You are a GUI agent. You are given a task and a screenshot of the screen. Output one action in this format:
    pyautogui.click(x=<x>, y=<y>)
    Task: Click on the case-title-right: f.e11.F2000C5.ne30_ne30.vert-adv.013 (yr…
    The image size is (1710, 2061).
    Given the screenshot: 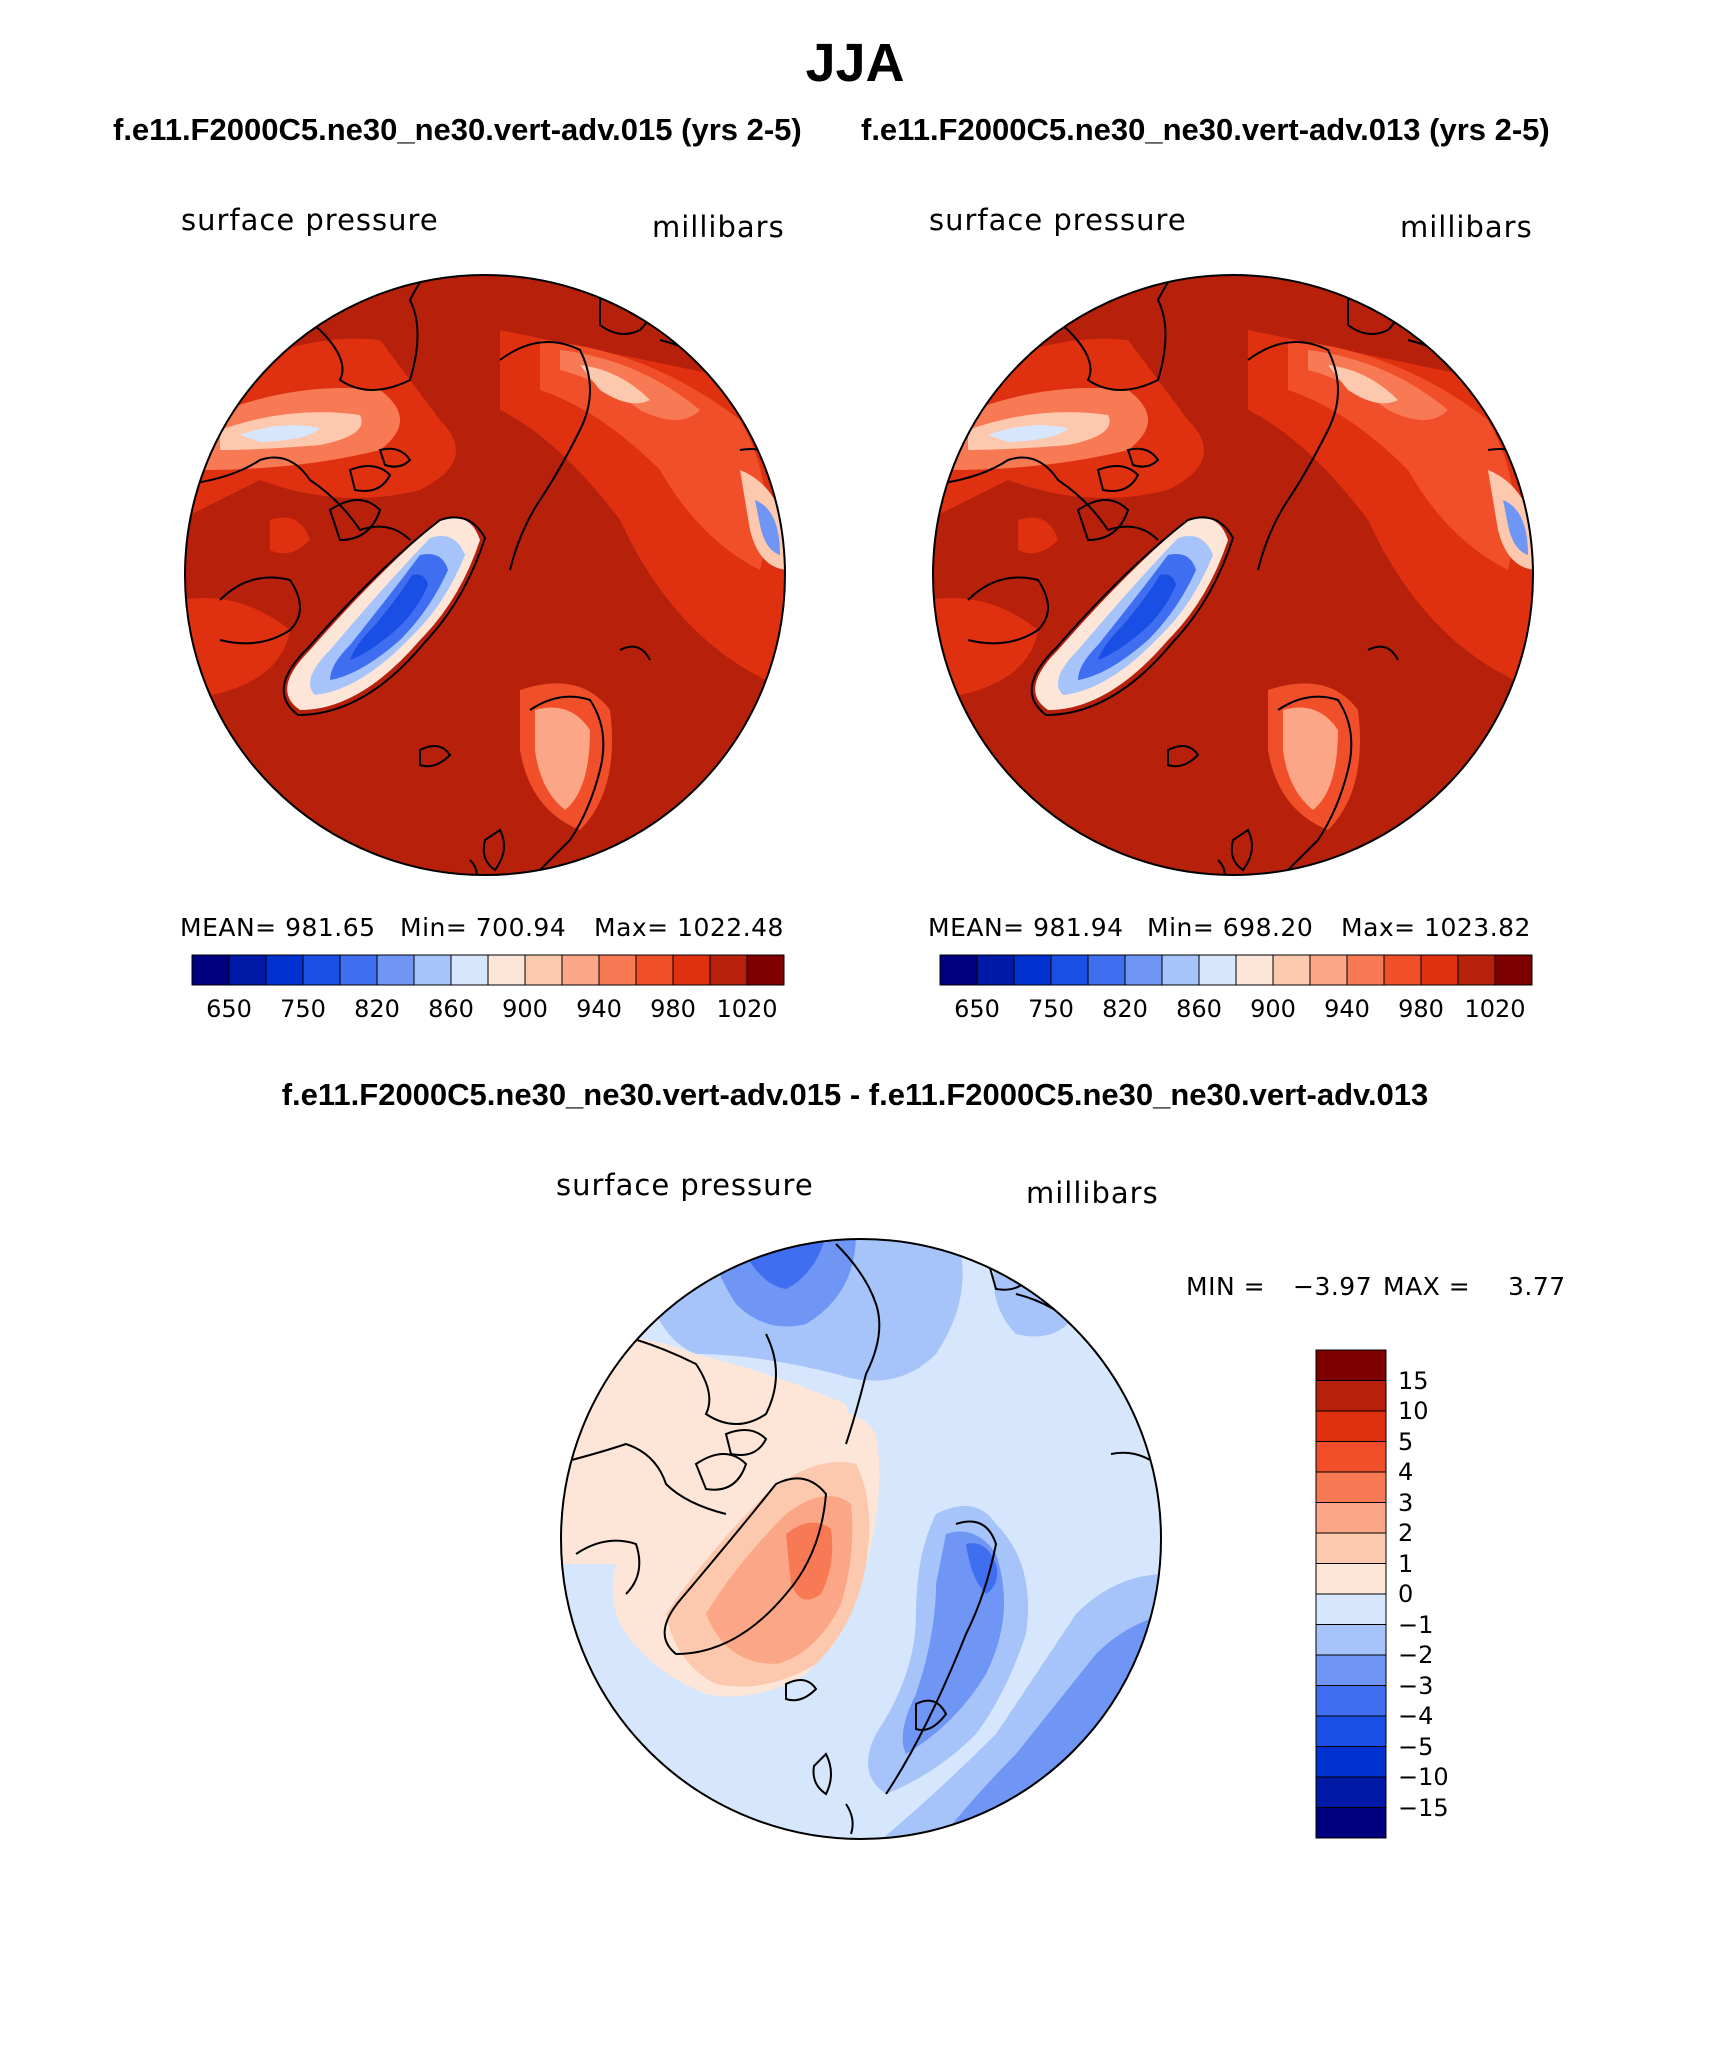 What is the action you would take?
    pyautogui.click(x=1205, y=129)
    